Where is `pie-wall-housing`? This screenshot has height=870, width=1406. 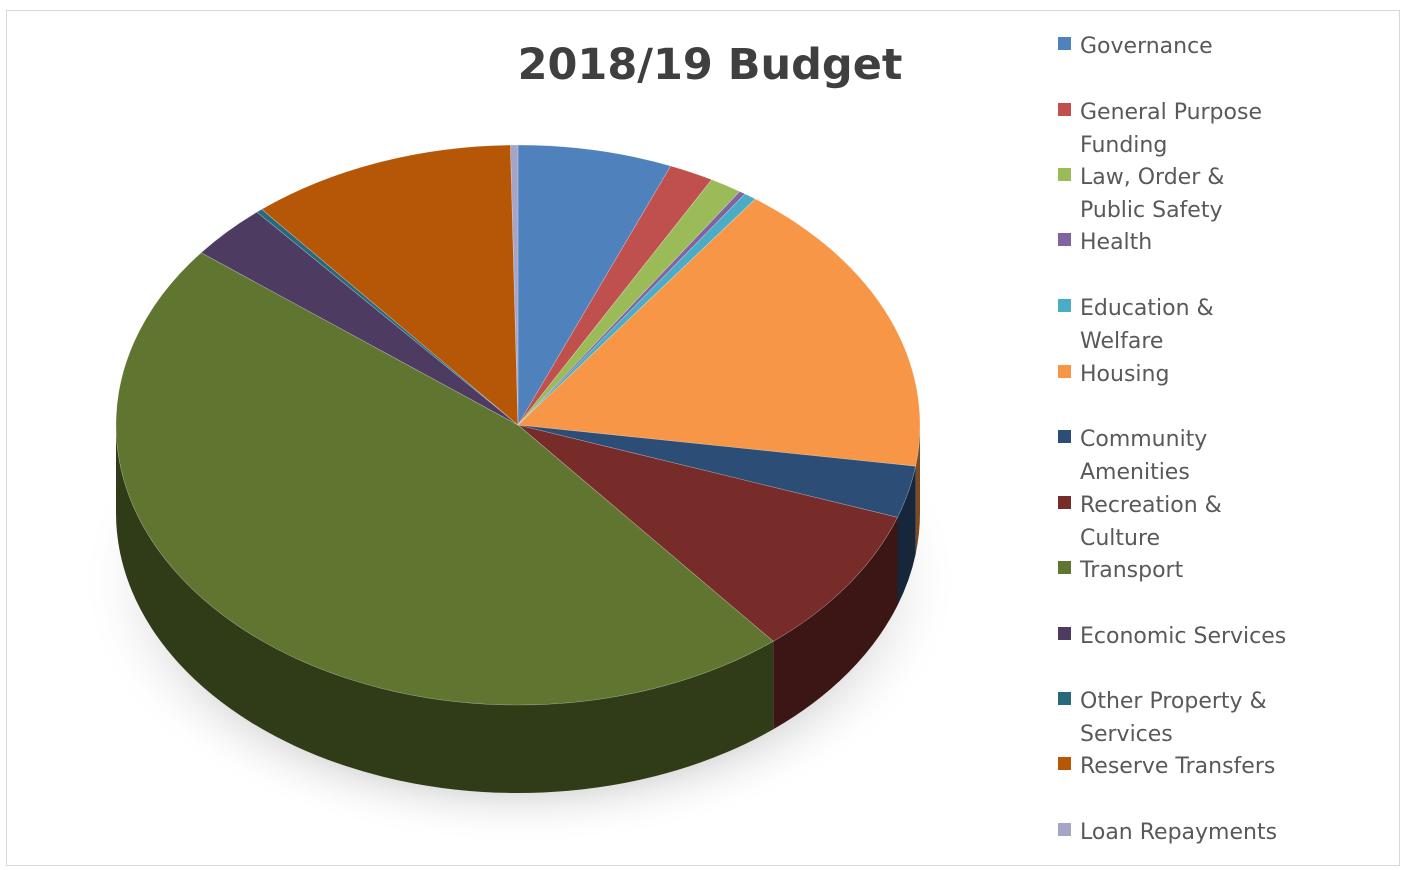
pie-wall-housing is located at coordinates (917, 490).